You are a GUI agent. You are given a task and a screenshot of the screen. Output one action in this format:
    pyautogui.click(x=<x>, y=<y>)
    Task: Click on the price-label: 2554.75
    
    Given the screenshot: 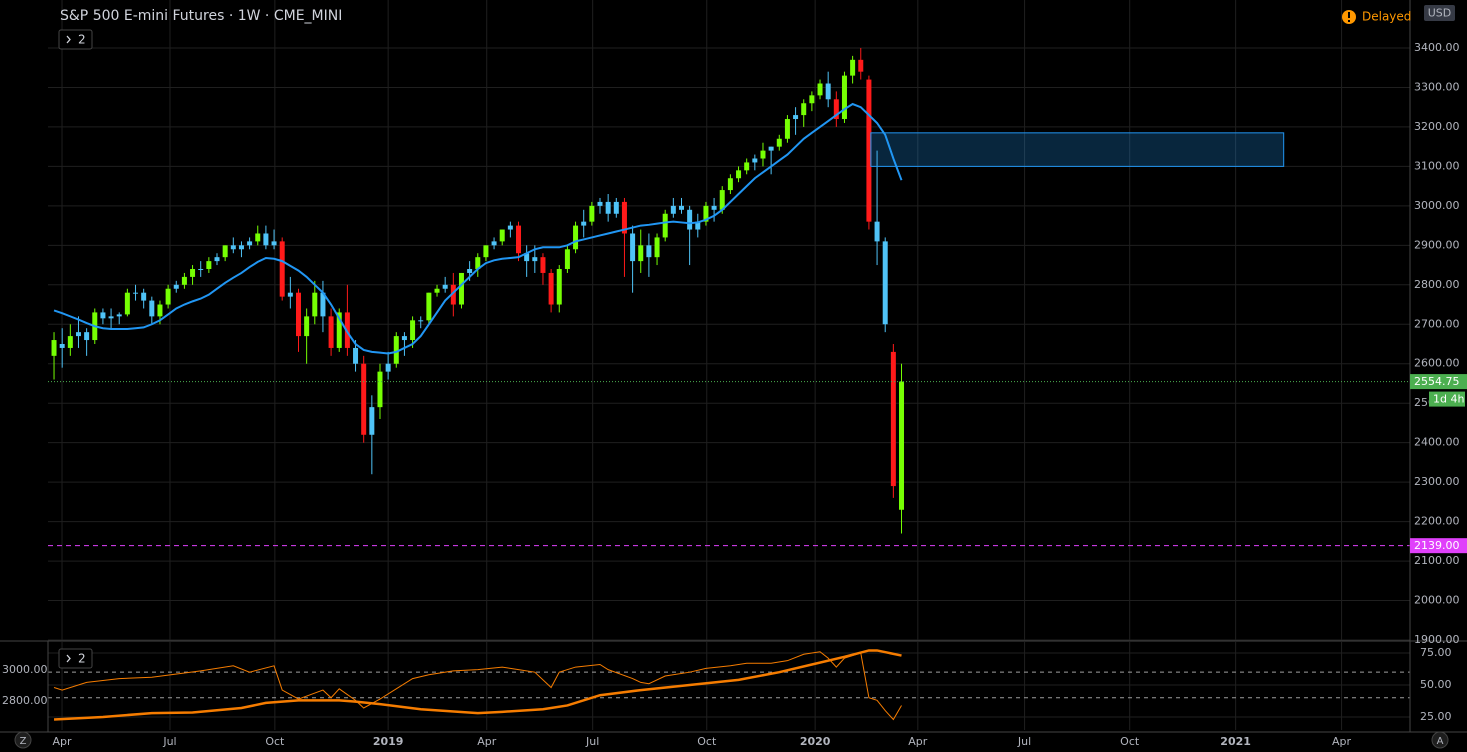 What is the action you would take?
    pyautogui.click(x=1437, y=381)
    